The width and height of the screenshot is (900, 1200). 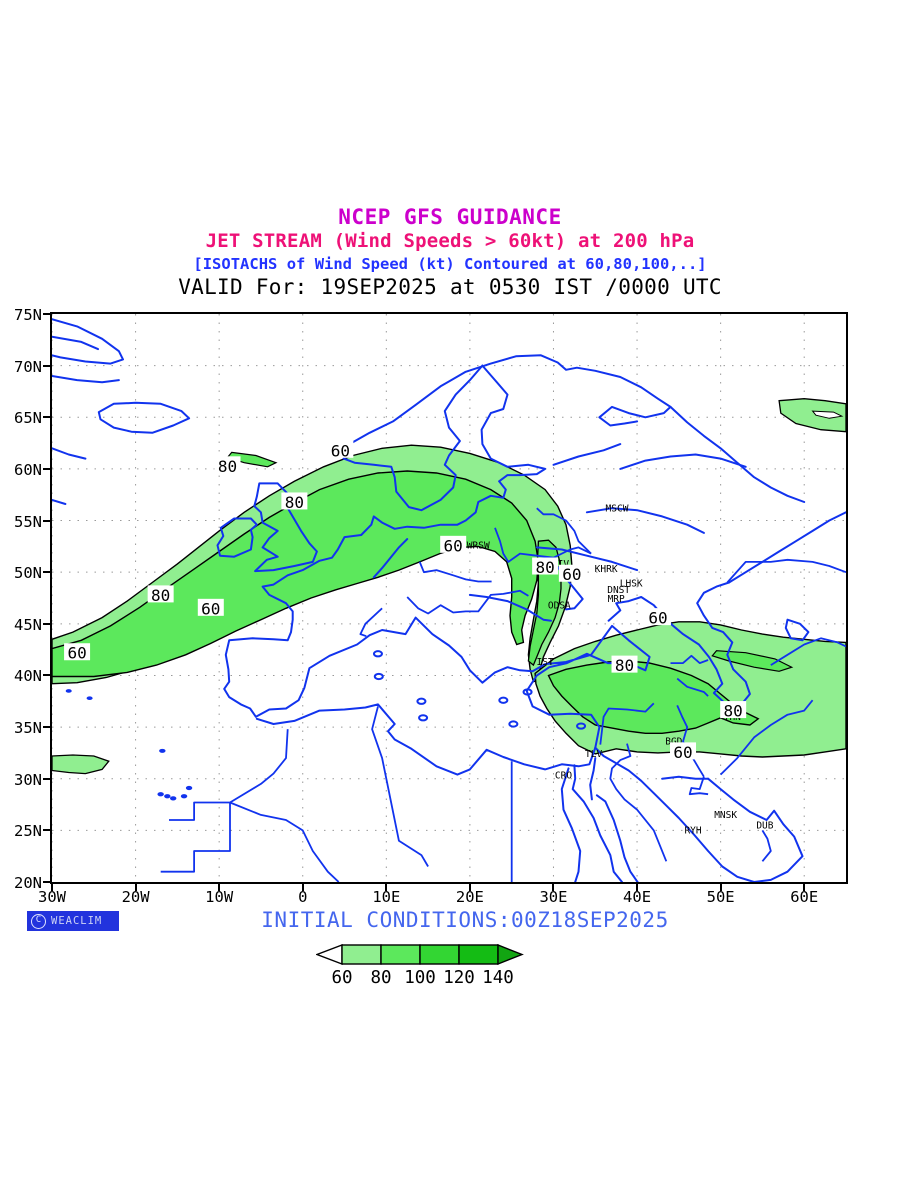 I want to click on city-LHSK: LHSK, so click(x=631, y=584).